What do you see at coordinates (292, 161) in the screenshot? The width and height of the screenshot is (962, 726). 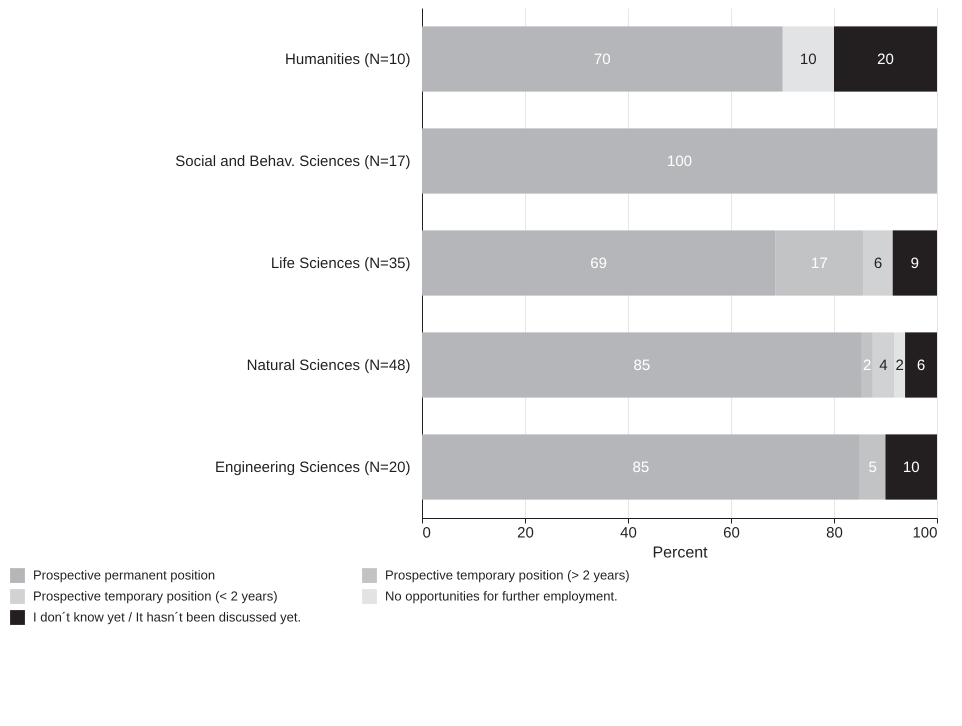 I see `y-tick-label: Social and Behav. Sciences (N=17)` at bounding box center [292, 161].